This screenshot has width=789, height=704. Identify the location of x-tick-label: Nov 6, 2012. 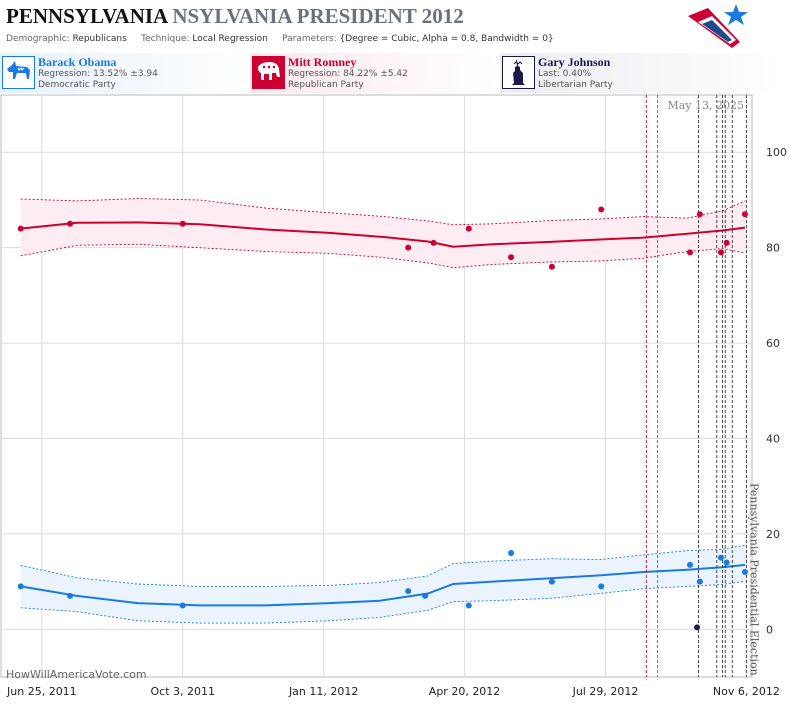
(746, 691).